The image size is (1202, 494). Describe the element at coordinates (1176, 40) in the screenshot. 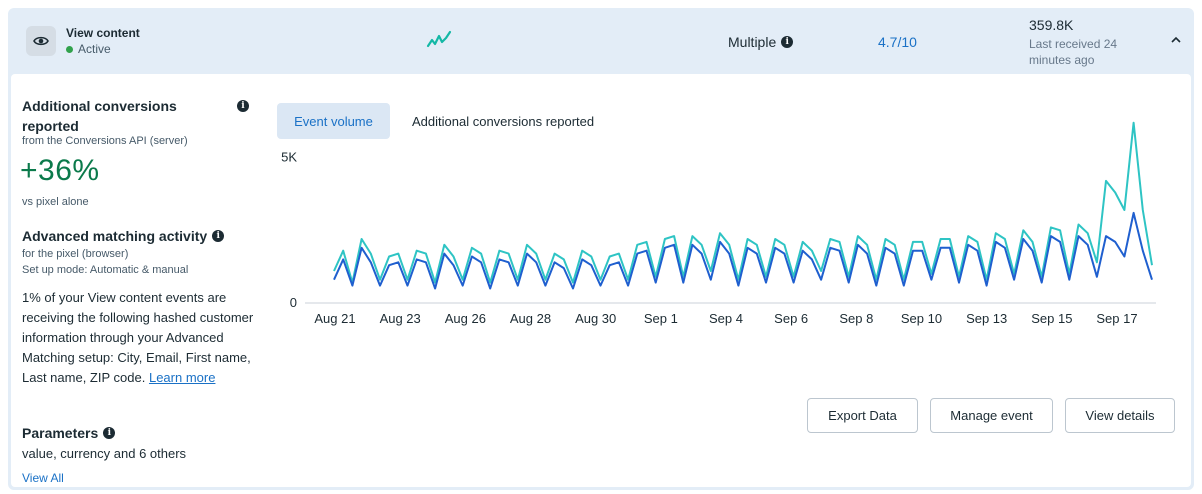

I see `chevron-up-icon` at that location.